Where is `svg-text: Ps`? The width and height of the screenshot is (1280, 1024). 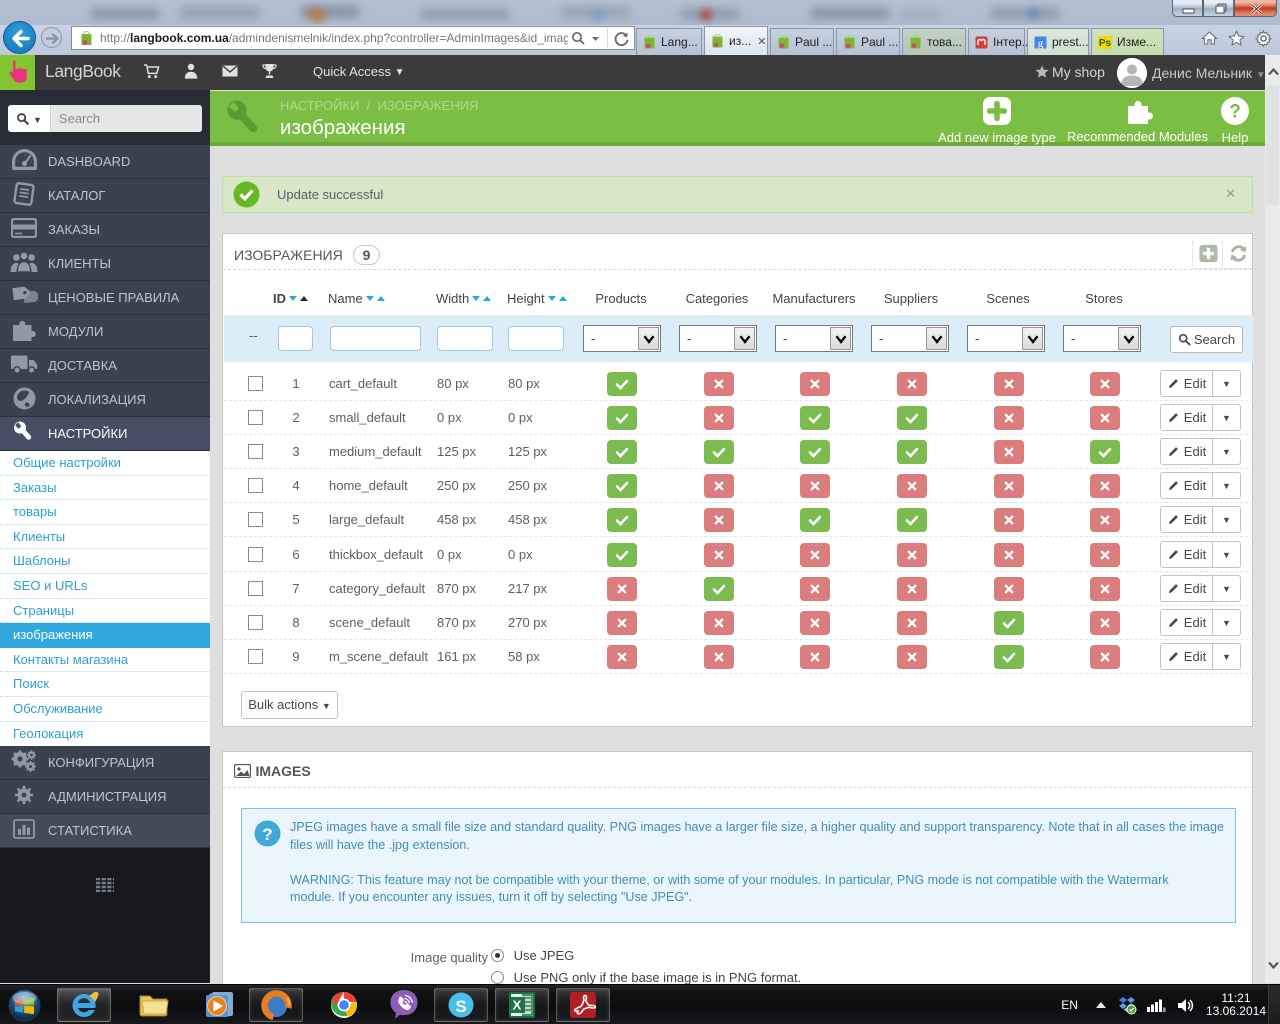 svg-text: Ps is located at coordinates (1105, 43).